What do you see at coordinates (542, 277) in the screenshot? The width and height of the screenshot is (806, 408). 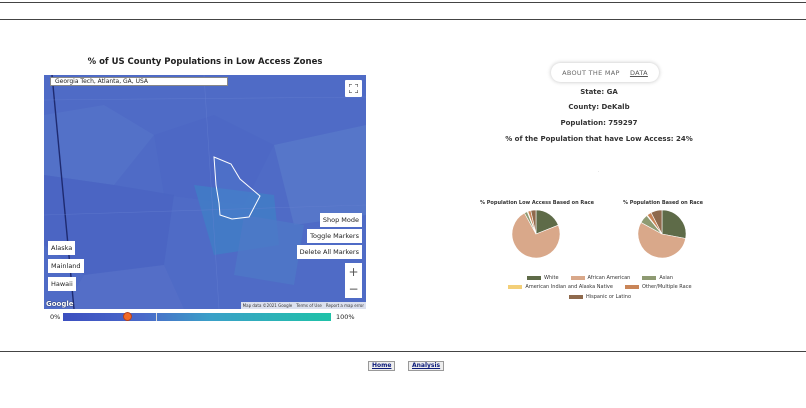 I see `legend-item: White` at bounding box center [542, 277].